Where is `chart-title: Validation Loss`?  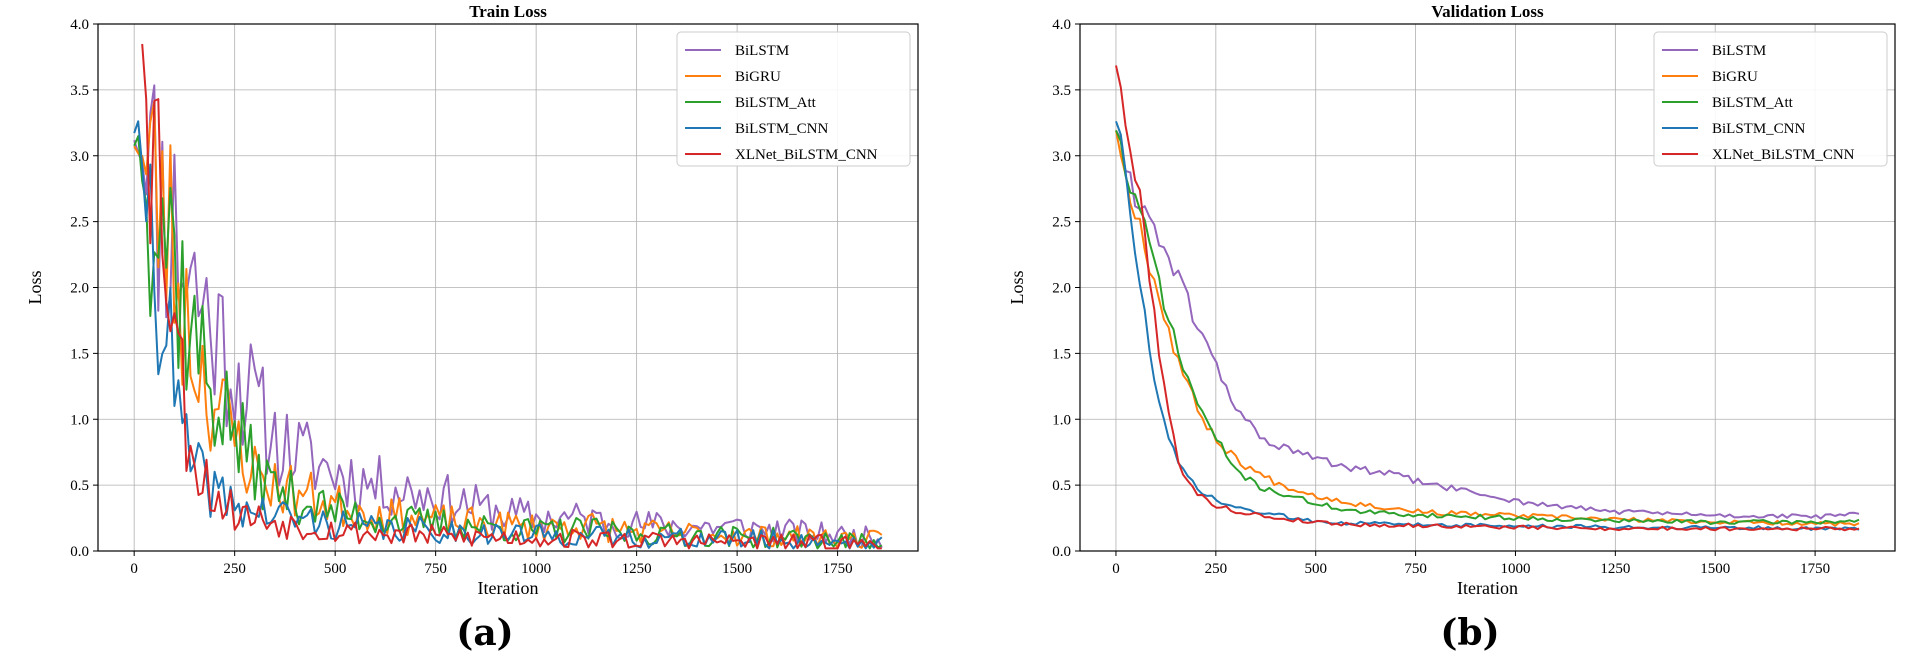 chart-title: Validation Loss is located at coordinates (1487, 11).